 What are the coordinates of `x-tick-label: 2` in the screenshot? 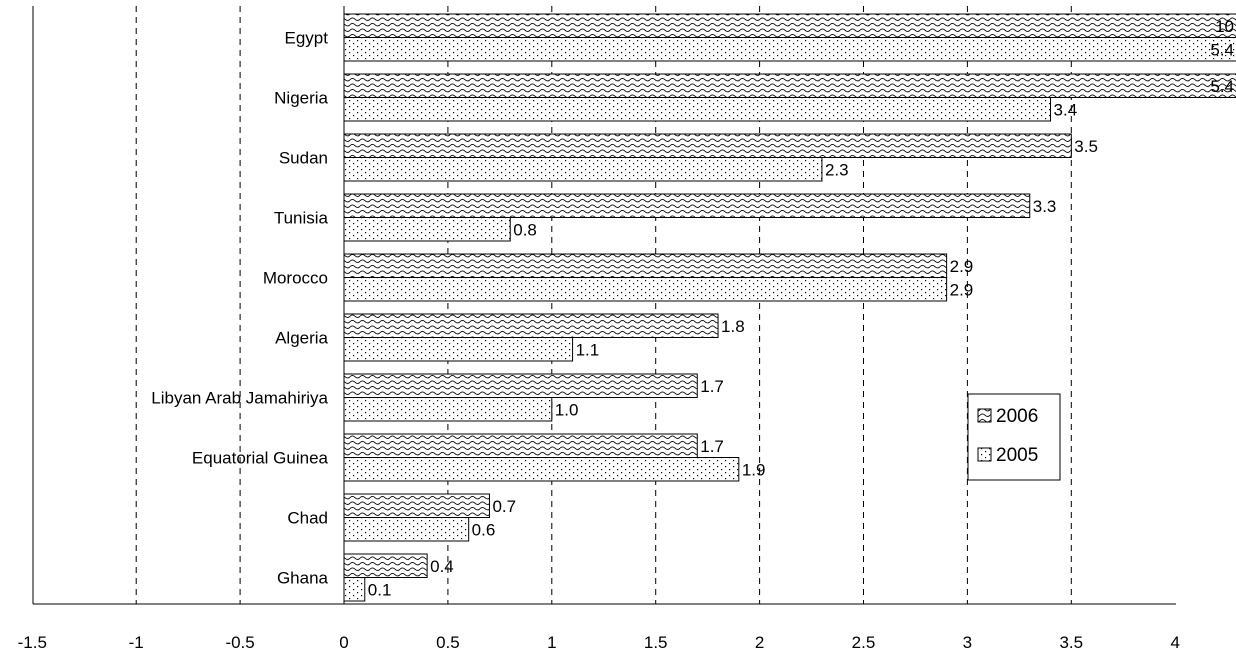 It's located at (759, 642).